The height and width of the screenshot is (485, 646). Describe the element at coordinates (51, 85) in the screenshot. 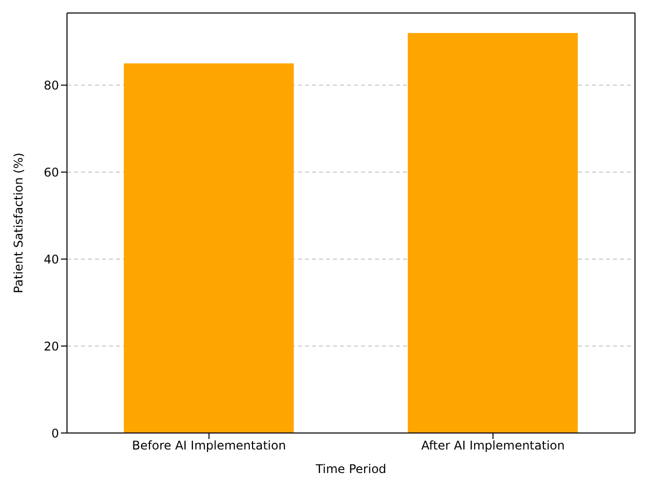

I see `y-tick-label: 80` at that location.